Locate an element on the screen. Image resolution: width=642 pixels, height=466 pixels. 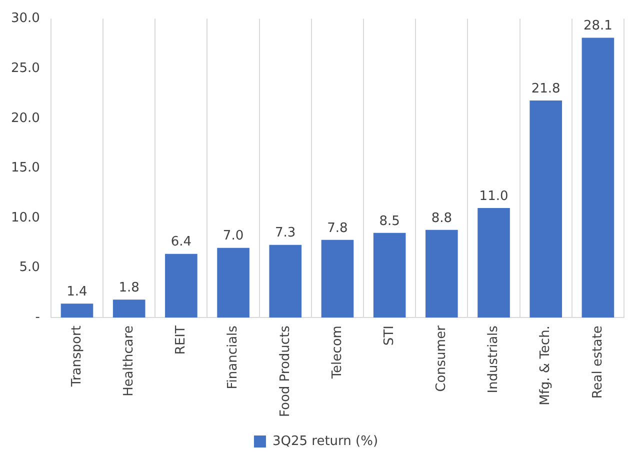
y-tick-label: 5.0 is located at coordinates (29, 268).